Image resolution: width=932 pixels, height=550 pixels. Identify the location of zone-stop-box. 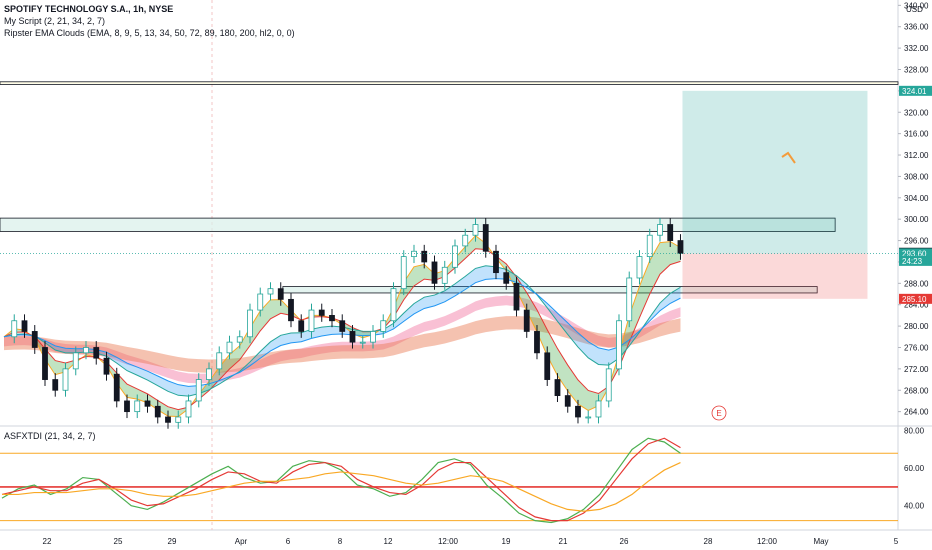
(775, 276).